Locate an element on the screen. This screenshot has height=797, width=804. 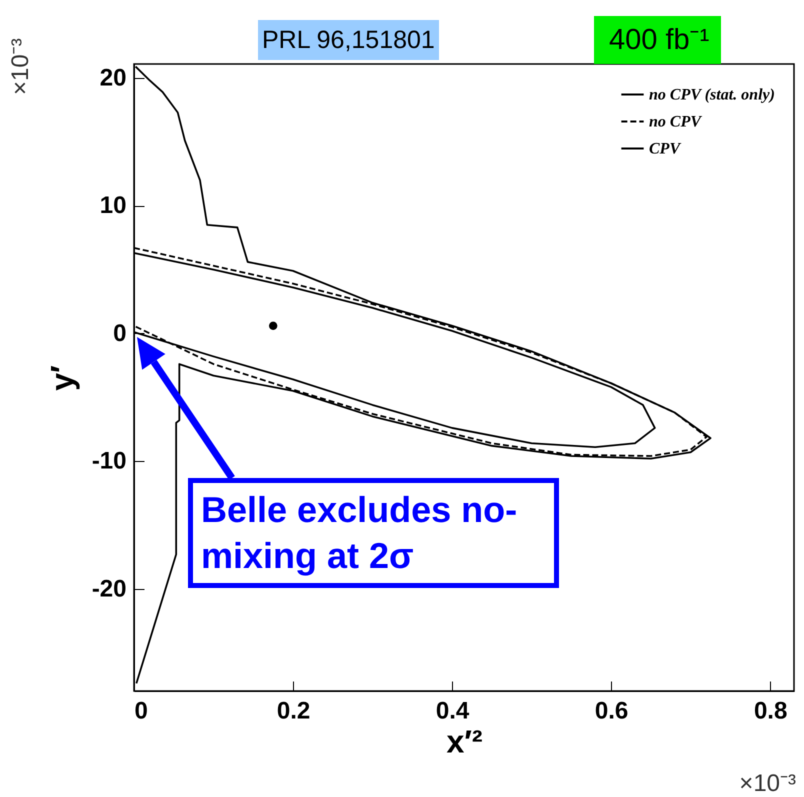
x-tick-label: 0.6 is located at coordinates (611, 711).